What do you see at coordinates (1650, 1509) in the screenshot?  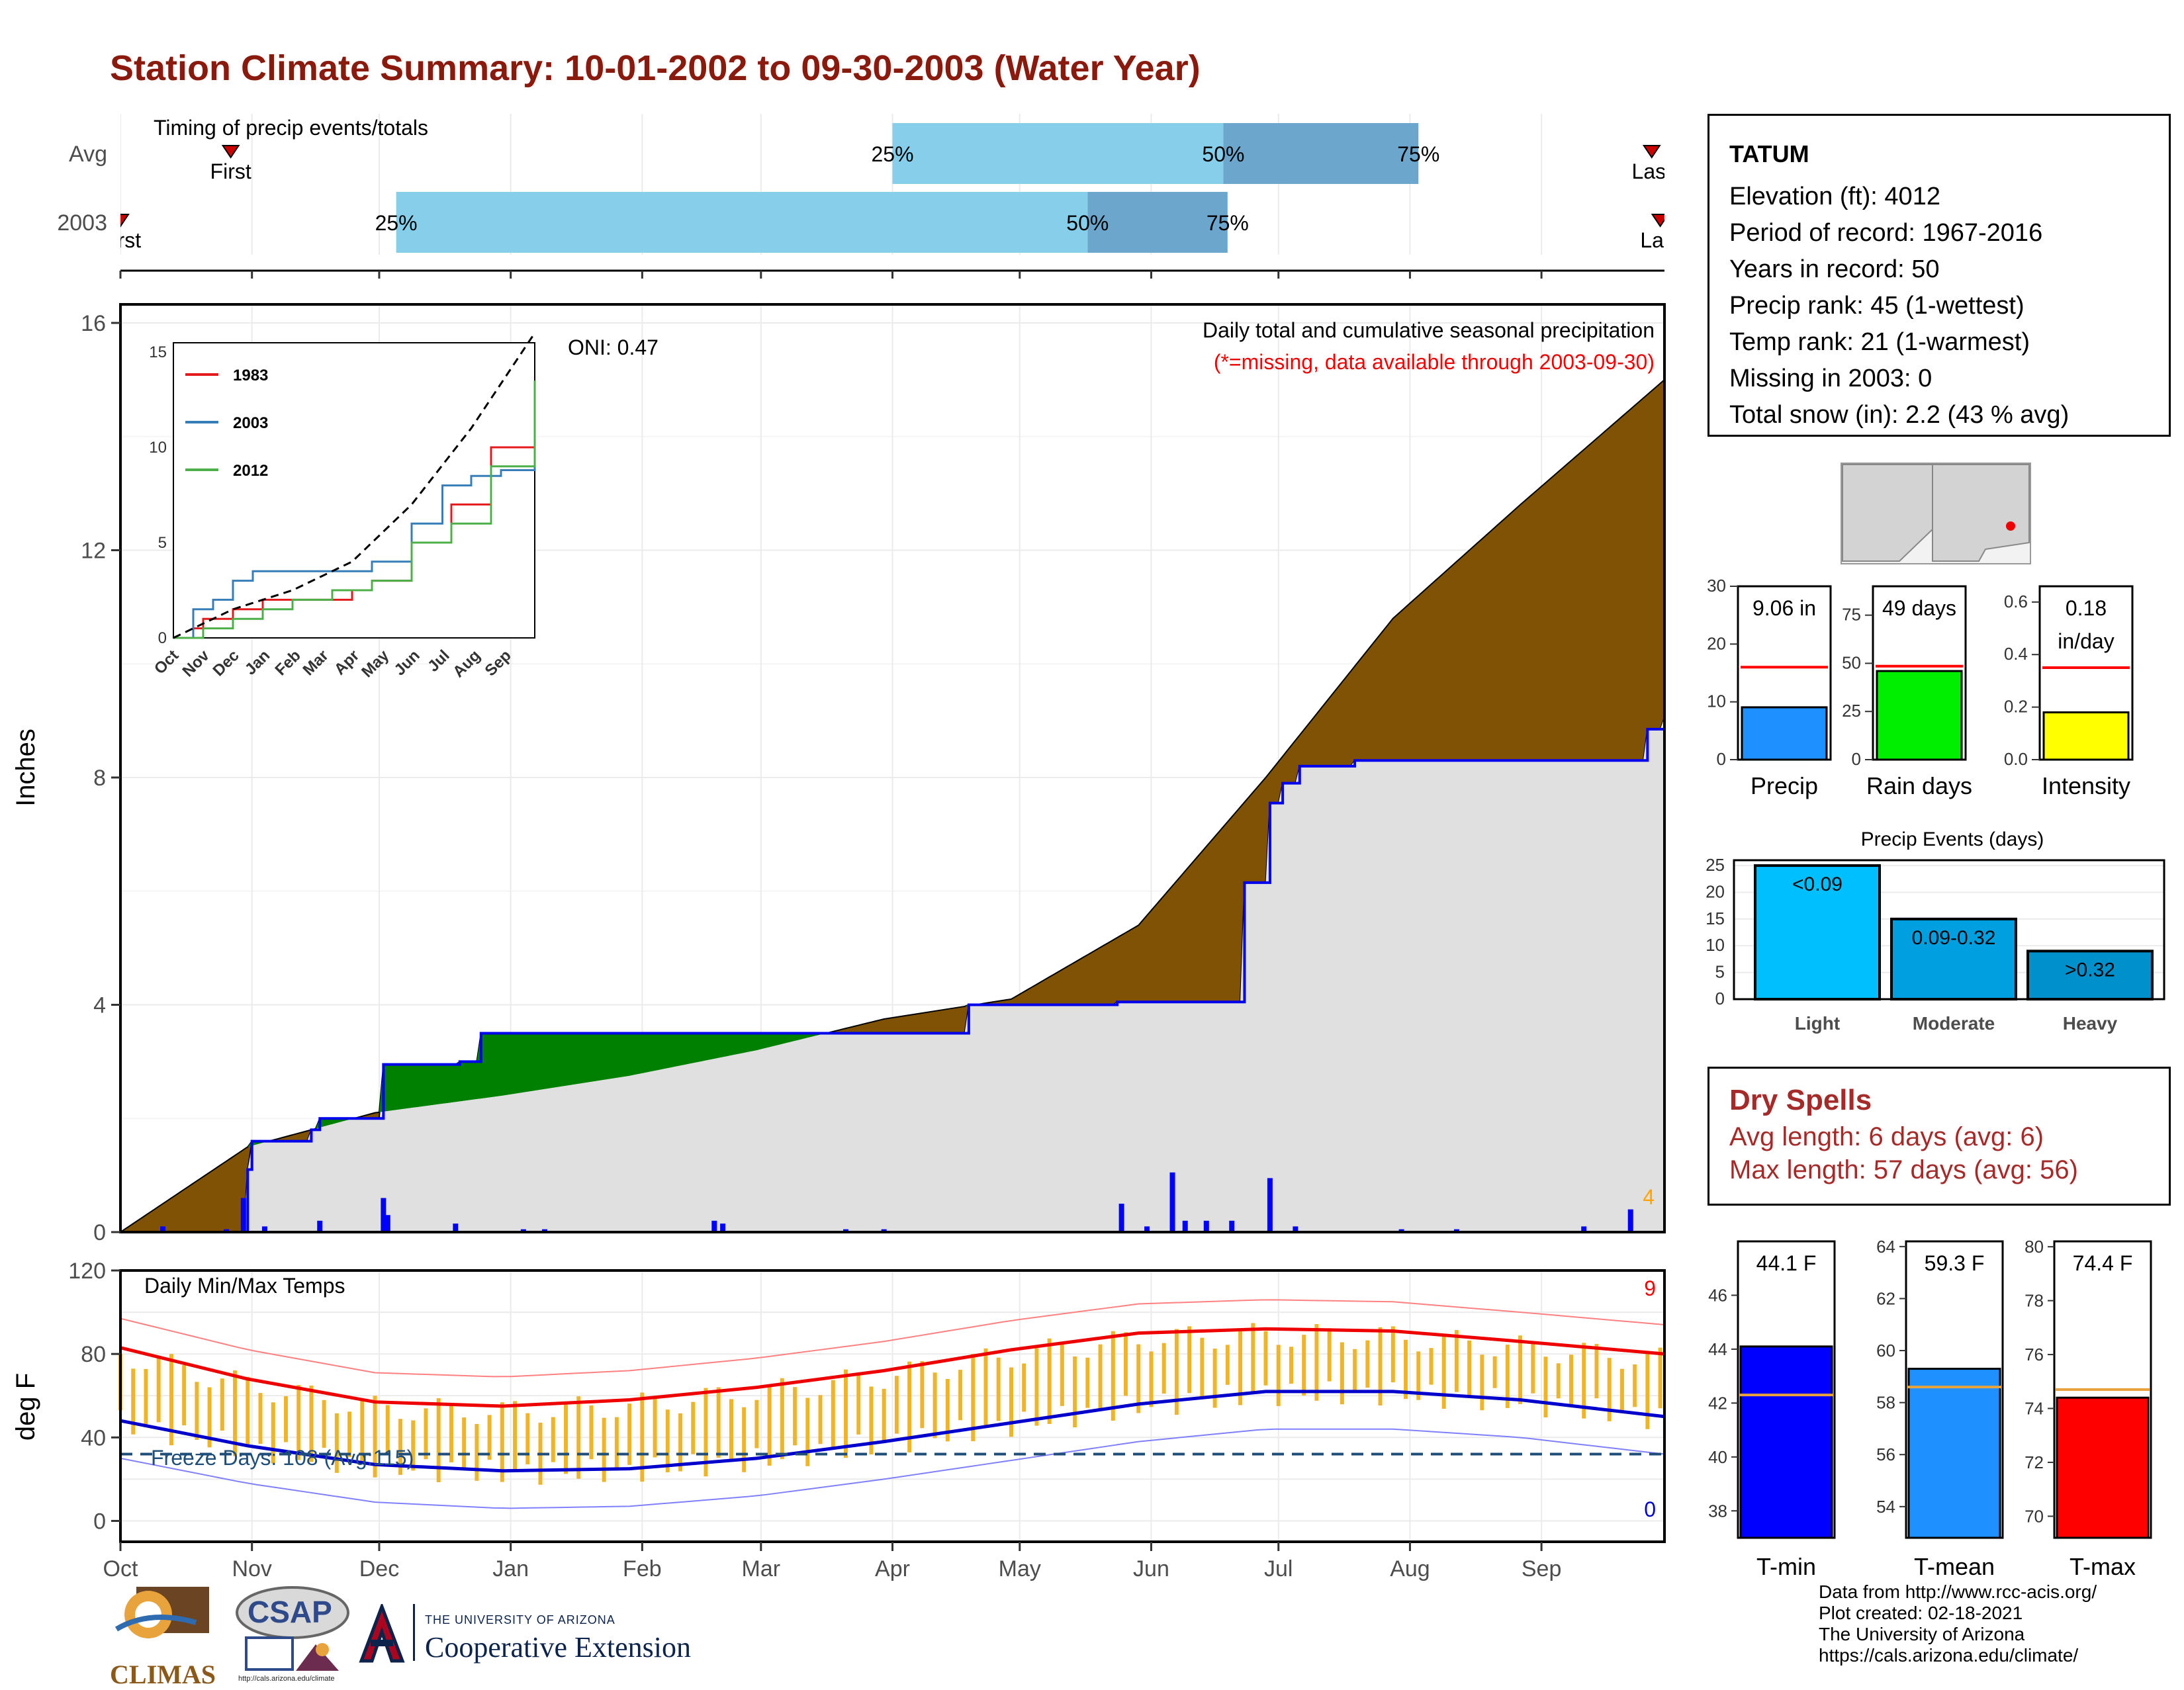 I see `min-extreme-count: 0` at bounding box center [1650, 1509].